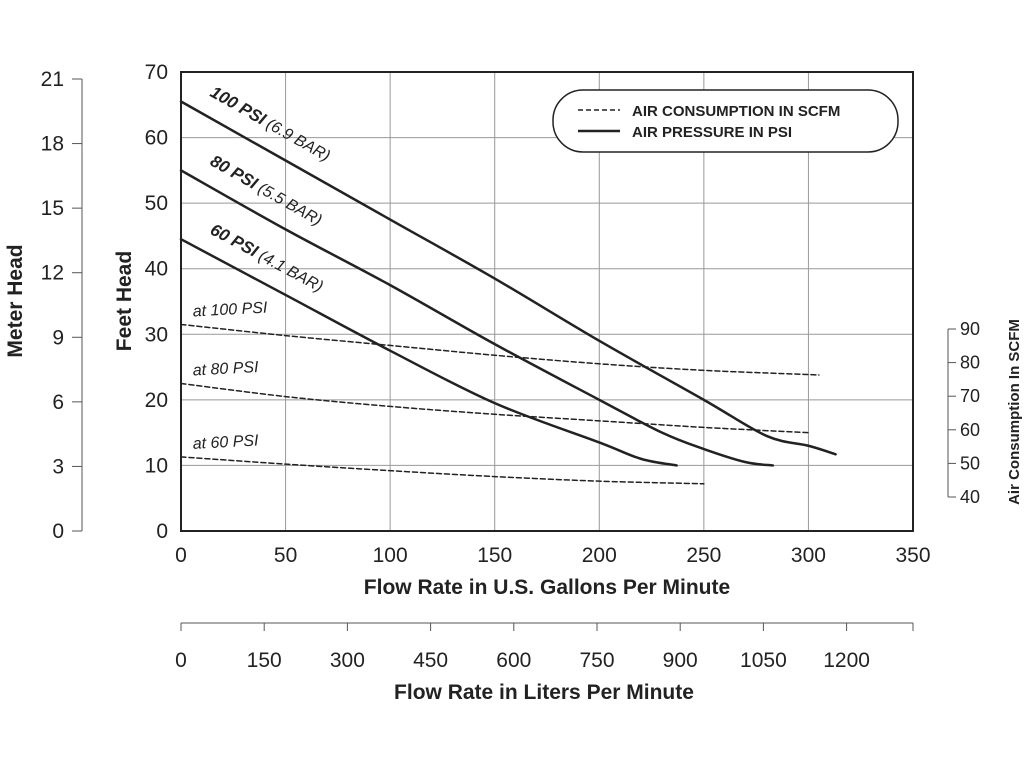  Describe the element at coordinates (970, 329) in the screenshot. I see `air-consumption-tick-label: 90` at that location.